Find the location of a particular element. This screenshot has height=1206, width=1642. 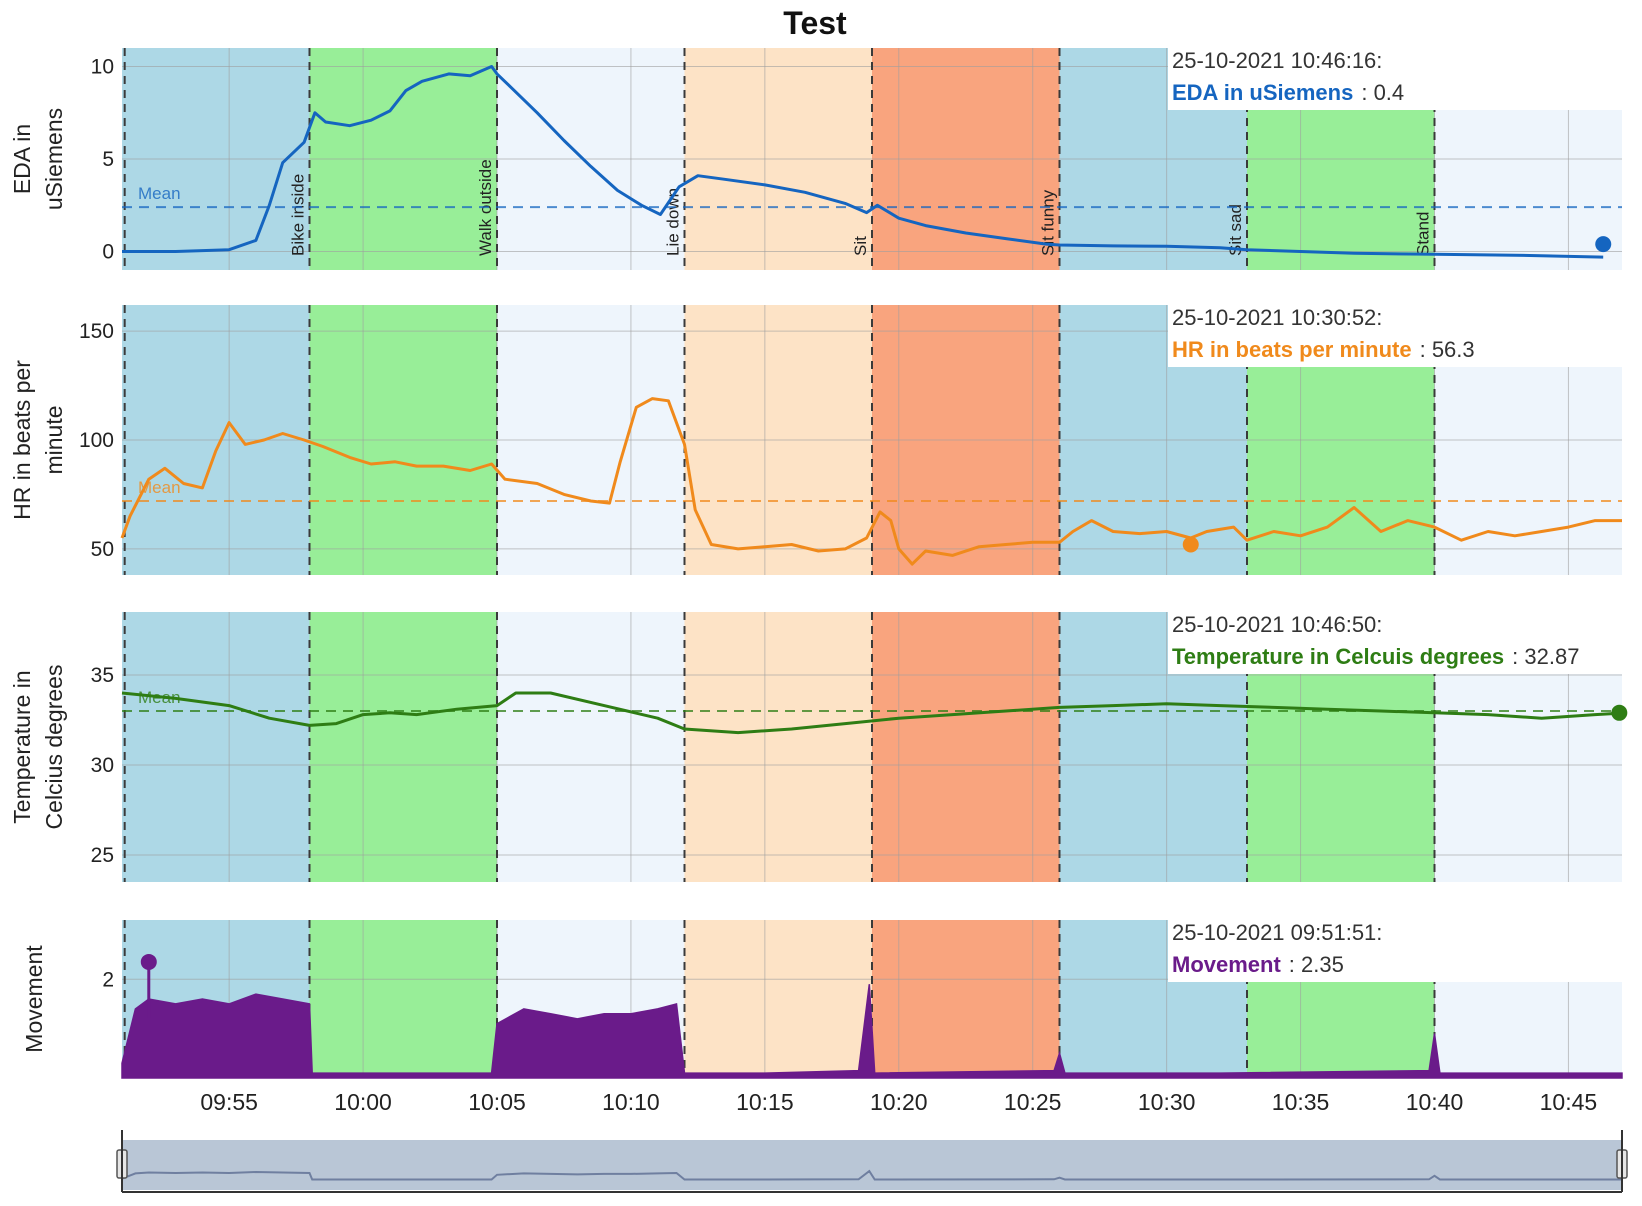

y-tick-label: 30 is located at coordinates (102, 765).